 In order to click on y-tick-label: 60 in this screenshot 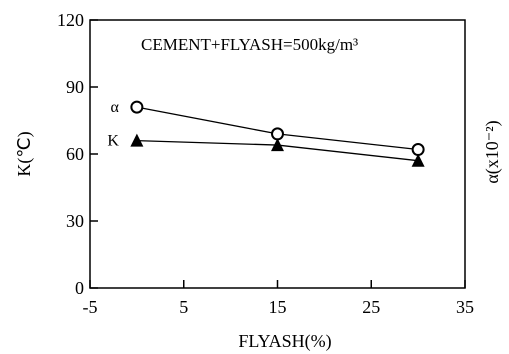, I will do `click(75, 154)`.